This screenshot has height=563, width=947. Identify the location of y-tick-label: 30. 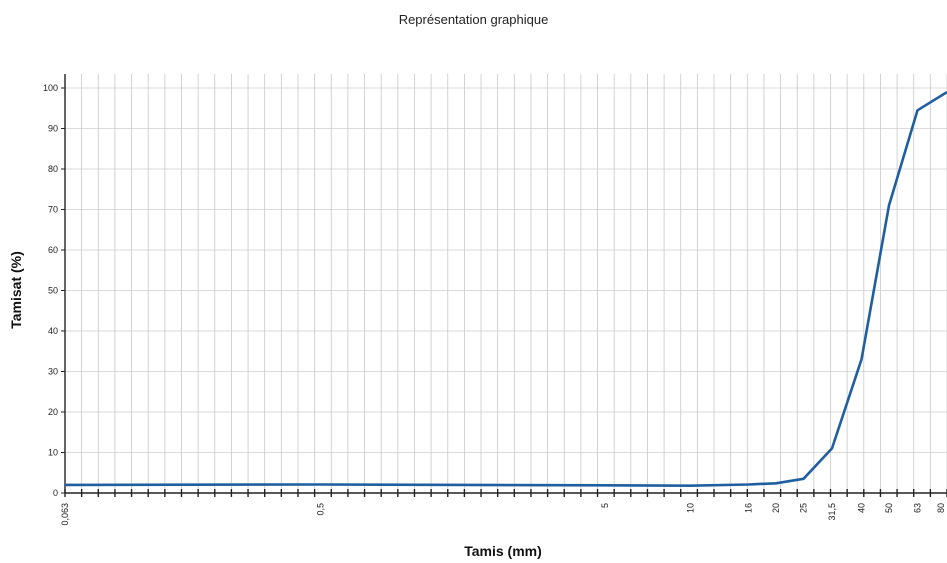
(53, 372).